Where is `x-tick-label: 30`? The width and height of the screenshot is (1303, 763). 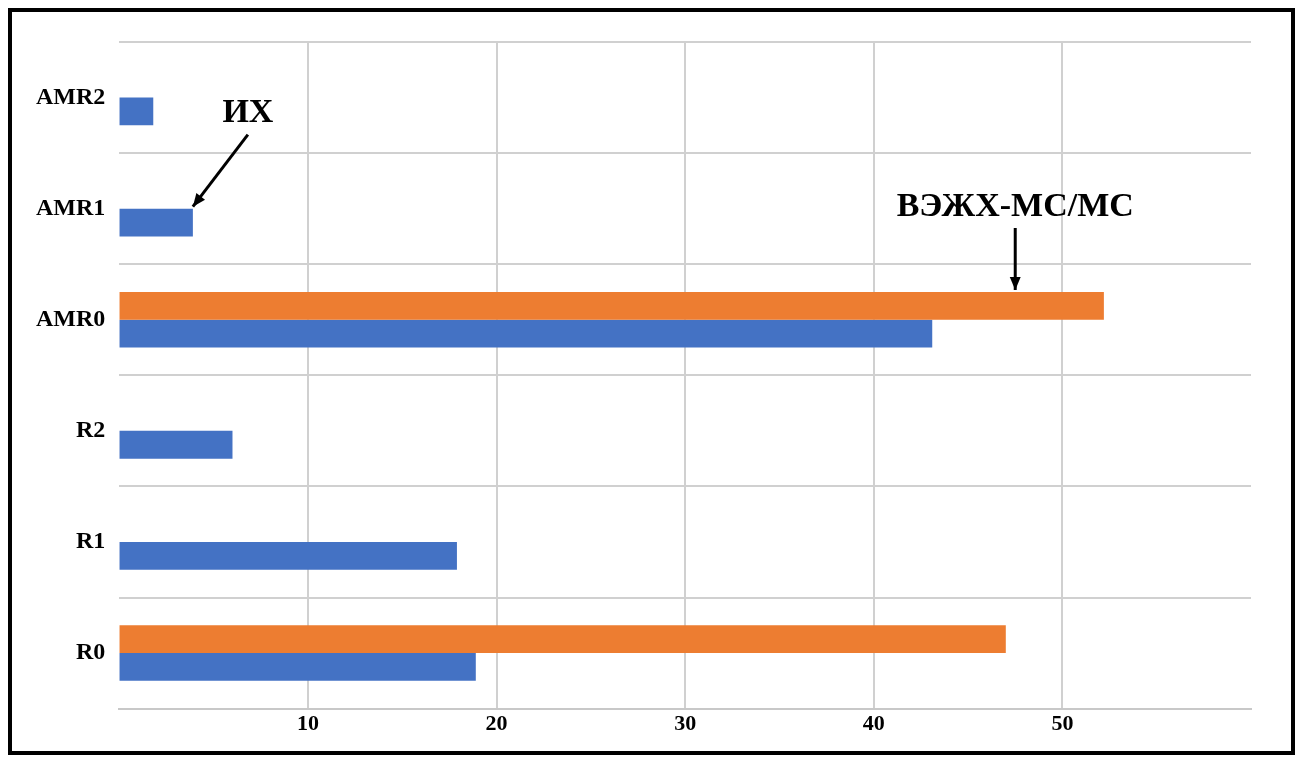 x-tick-label: 30 is located at coordinates (685, 723).